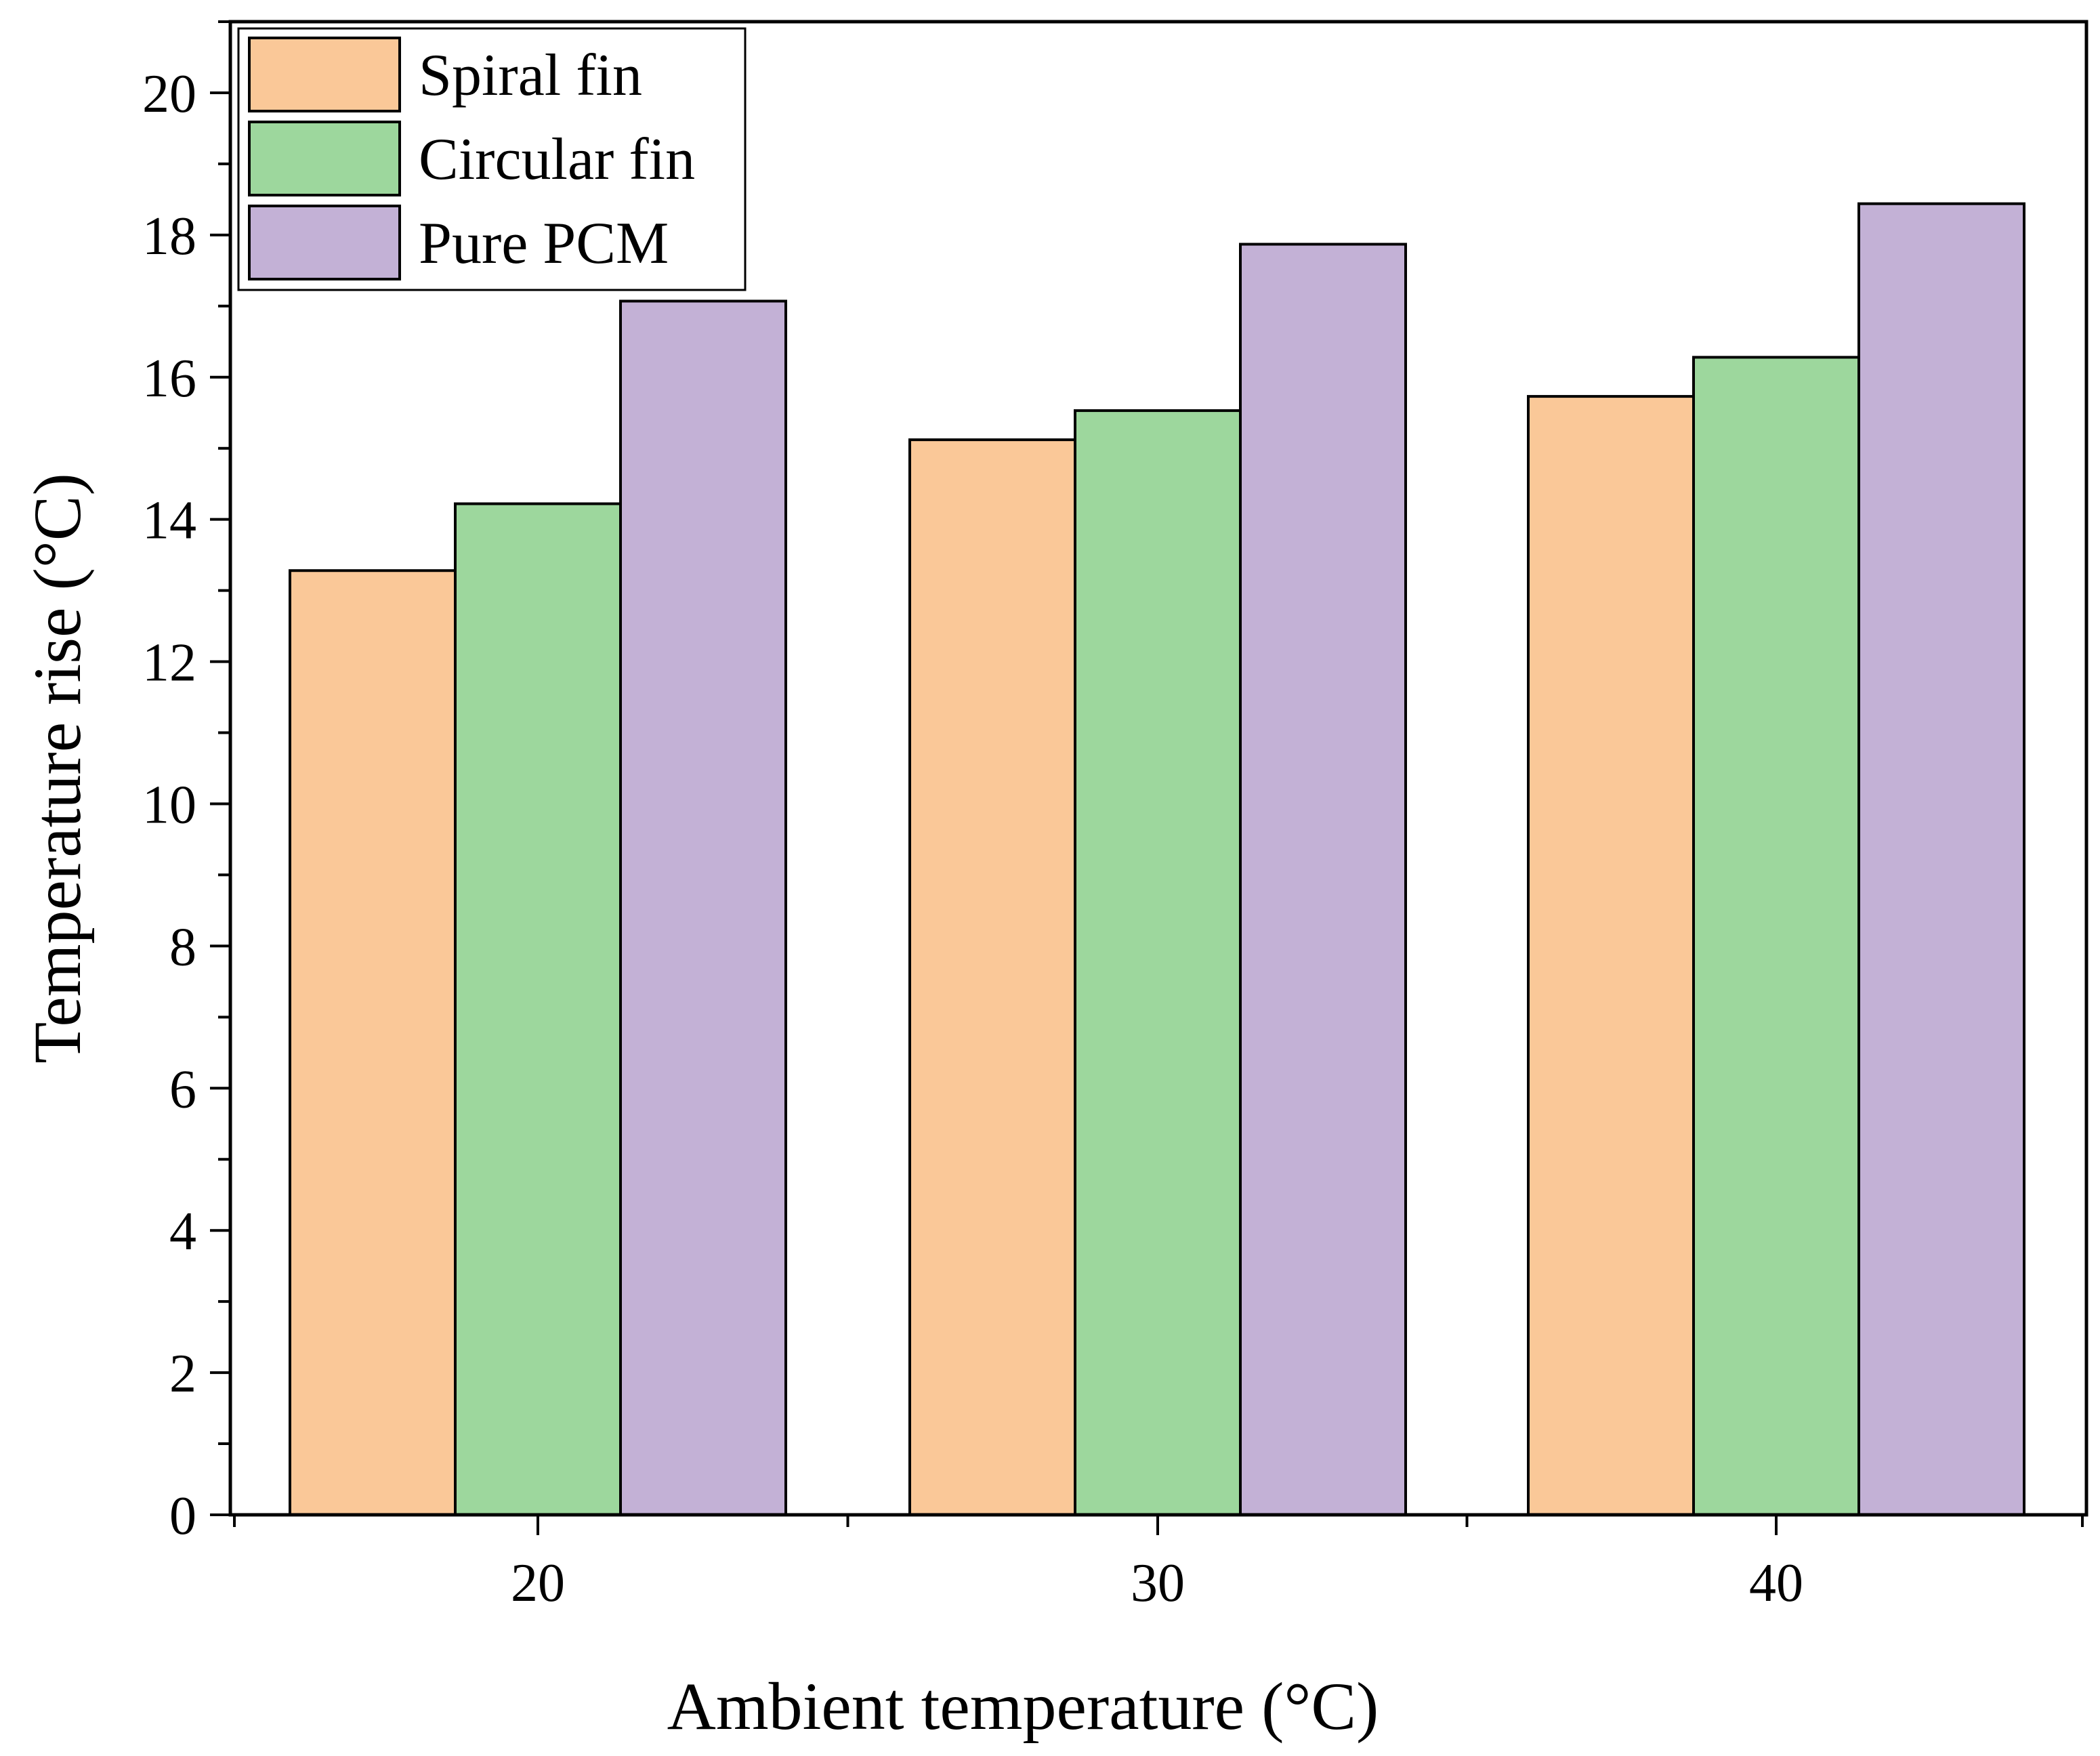 This screenshot has height=1756, width=2100. I want to click on legend-label-pure-pcm: Pure PCM, so click(544, 243).